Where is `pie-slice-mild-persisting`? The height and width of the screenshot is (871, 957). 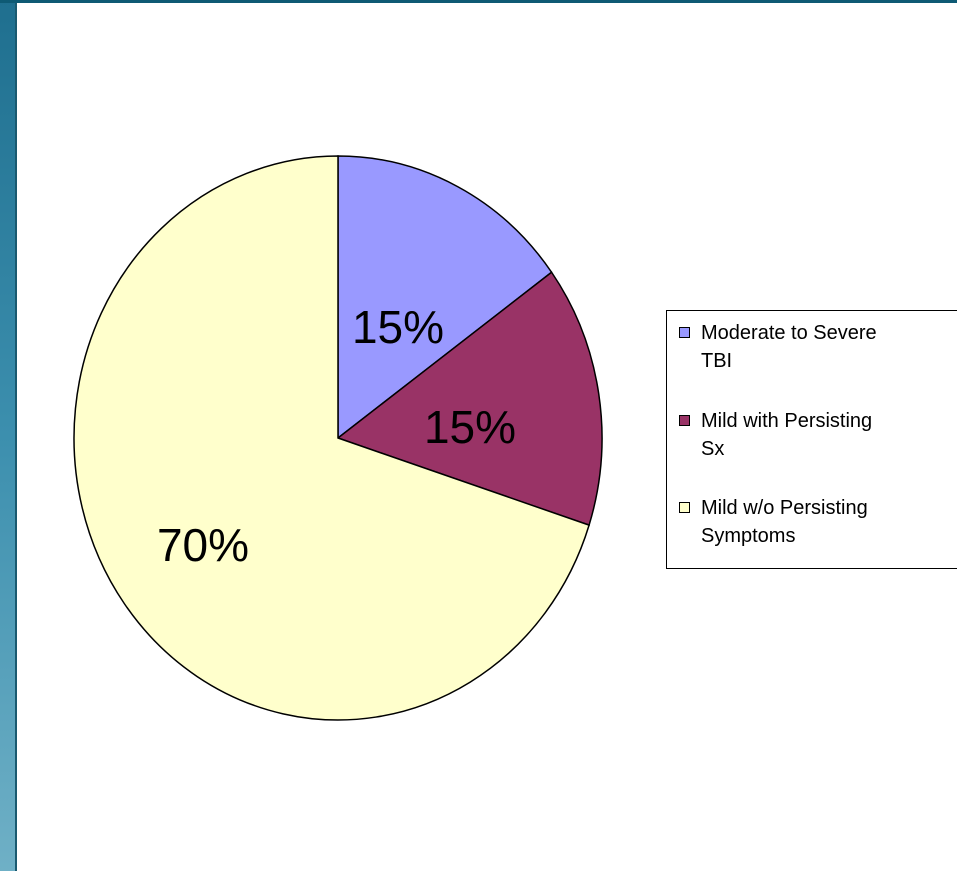
pie-slice-mild-persisting is located at coordinates (469, 399).